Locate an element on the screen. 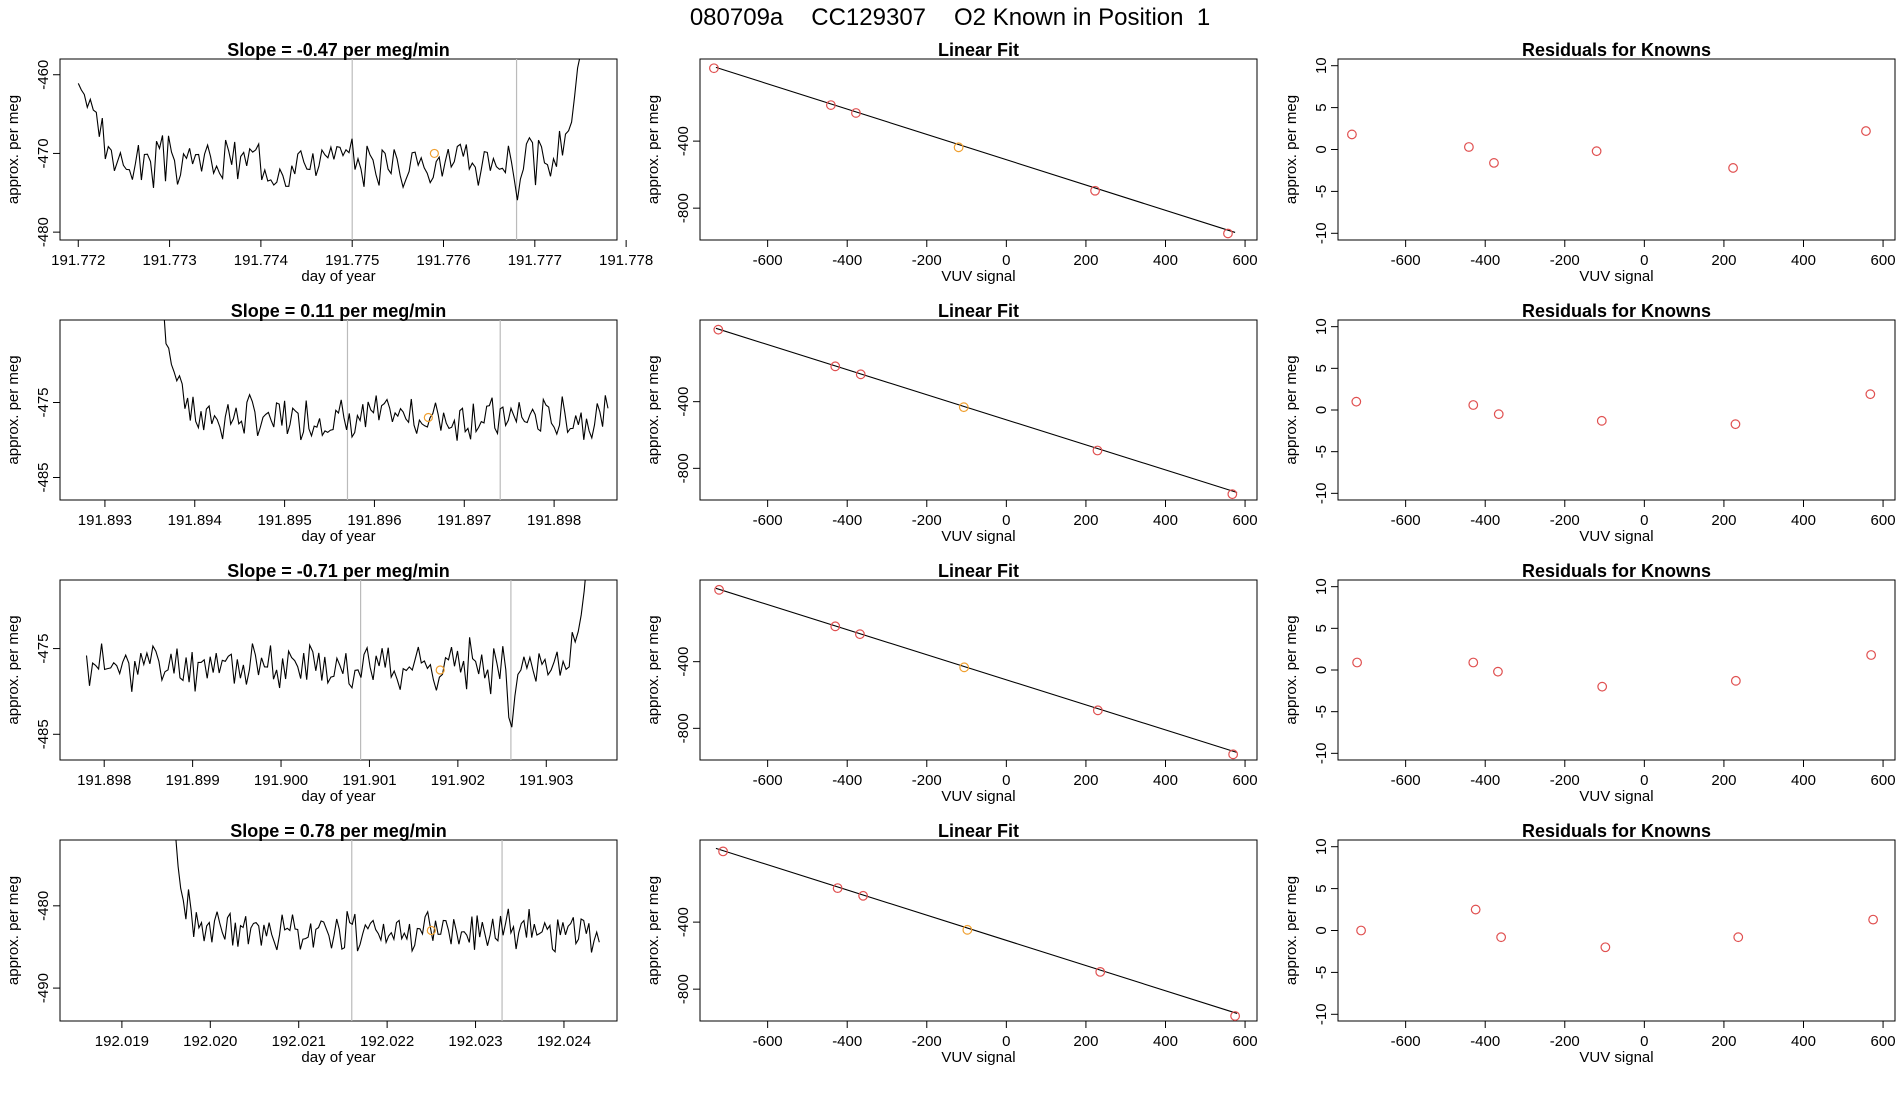 Image resolution: width=1900 pixels, height=1100 pixels. chart-title: Linear Fit is located at coordinates (978, 571).